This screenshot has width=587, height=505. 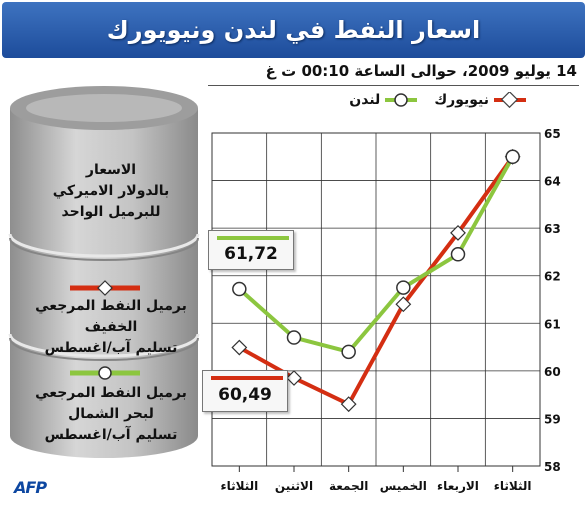 I want to click on newyork-callout-swatch, so click(x=247, y=378).